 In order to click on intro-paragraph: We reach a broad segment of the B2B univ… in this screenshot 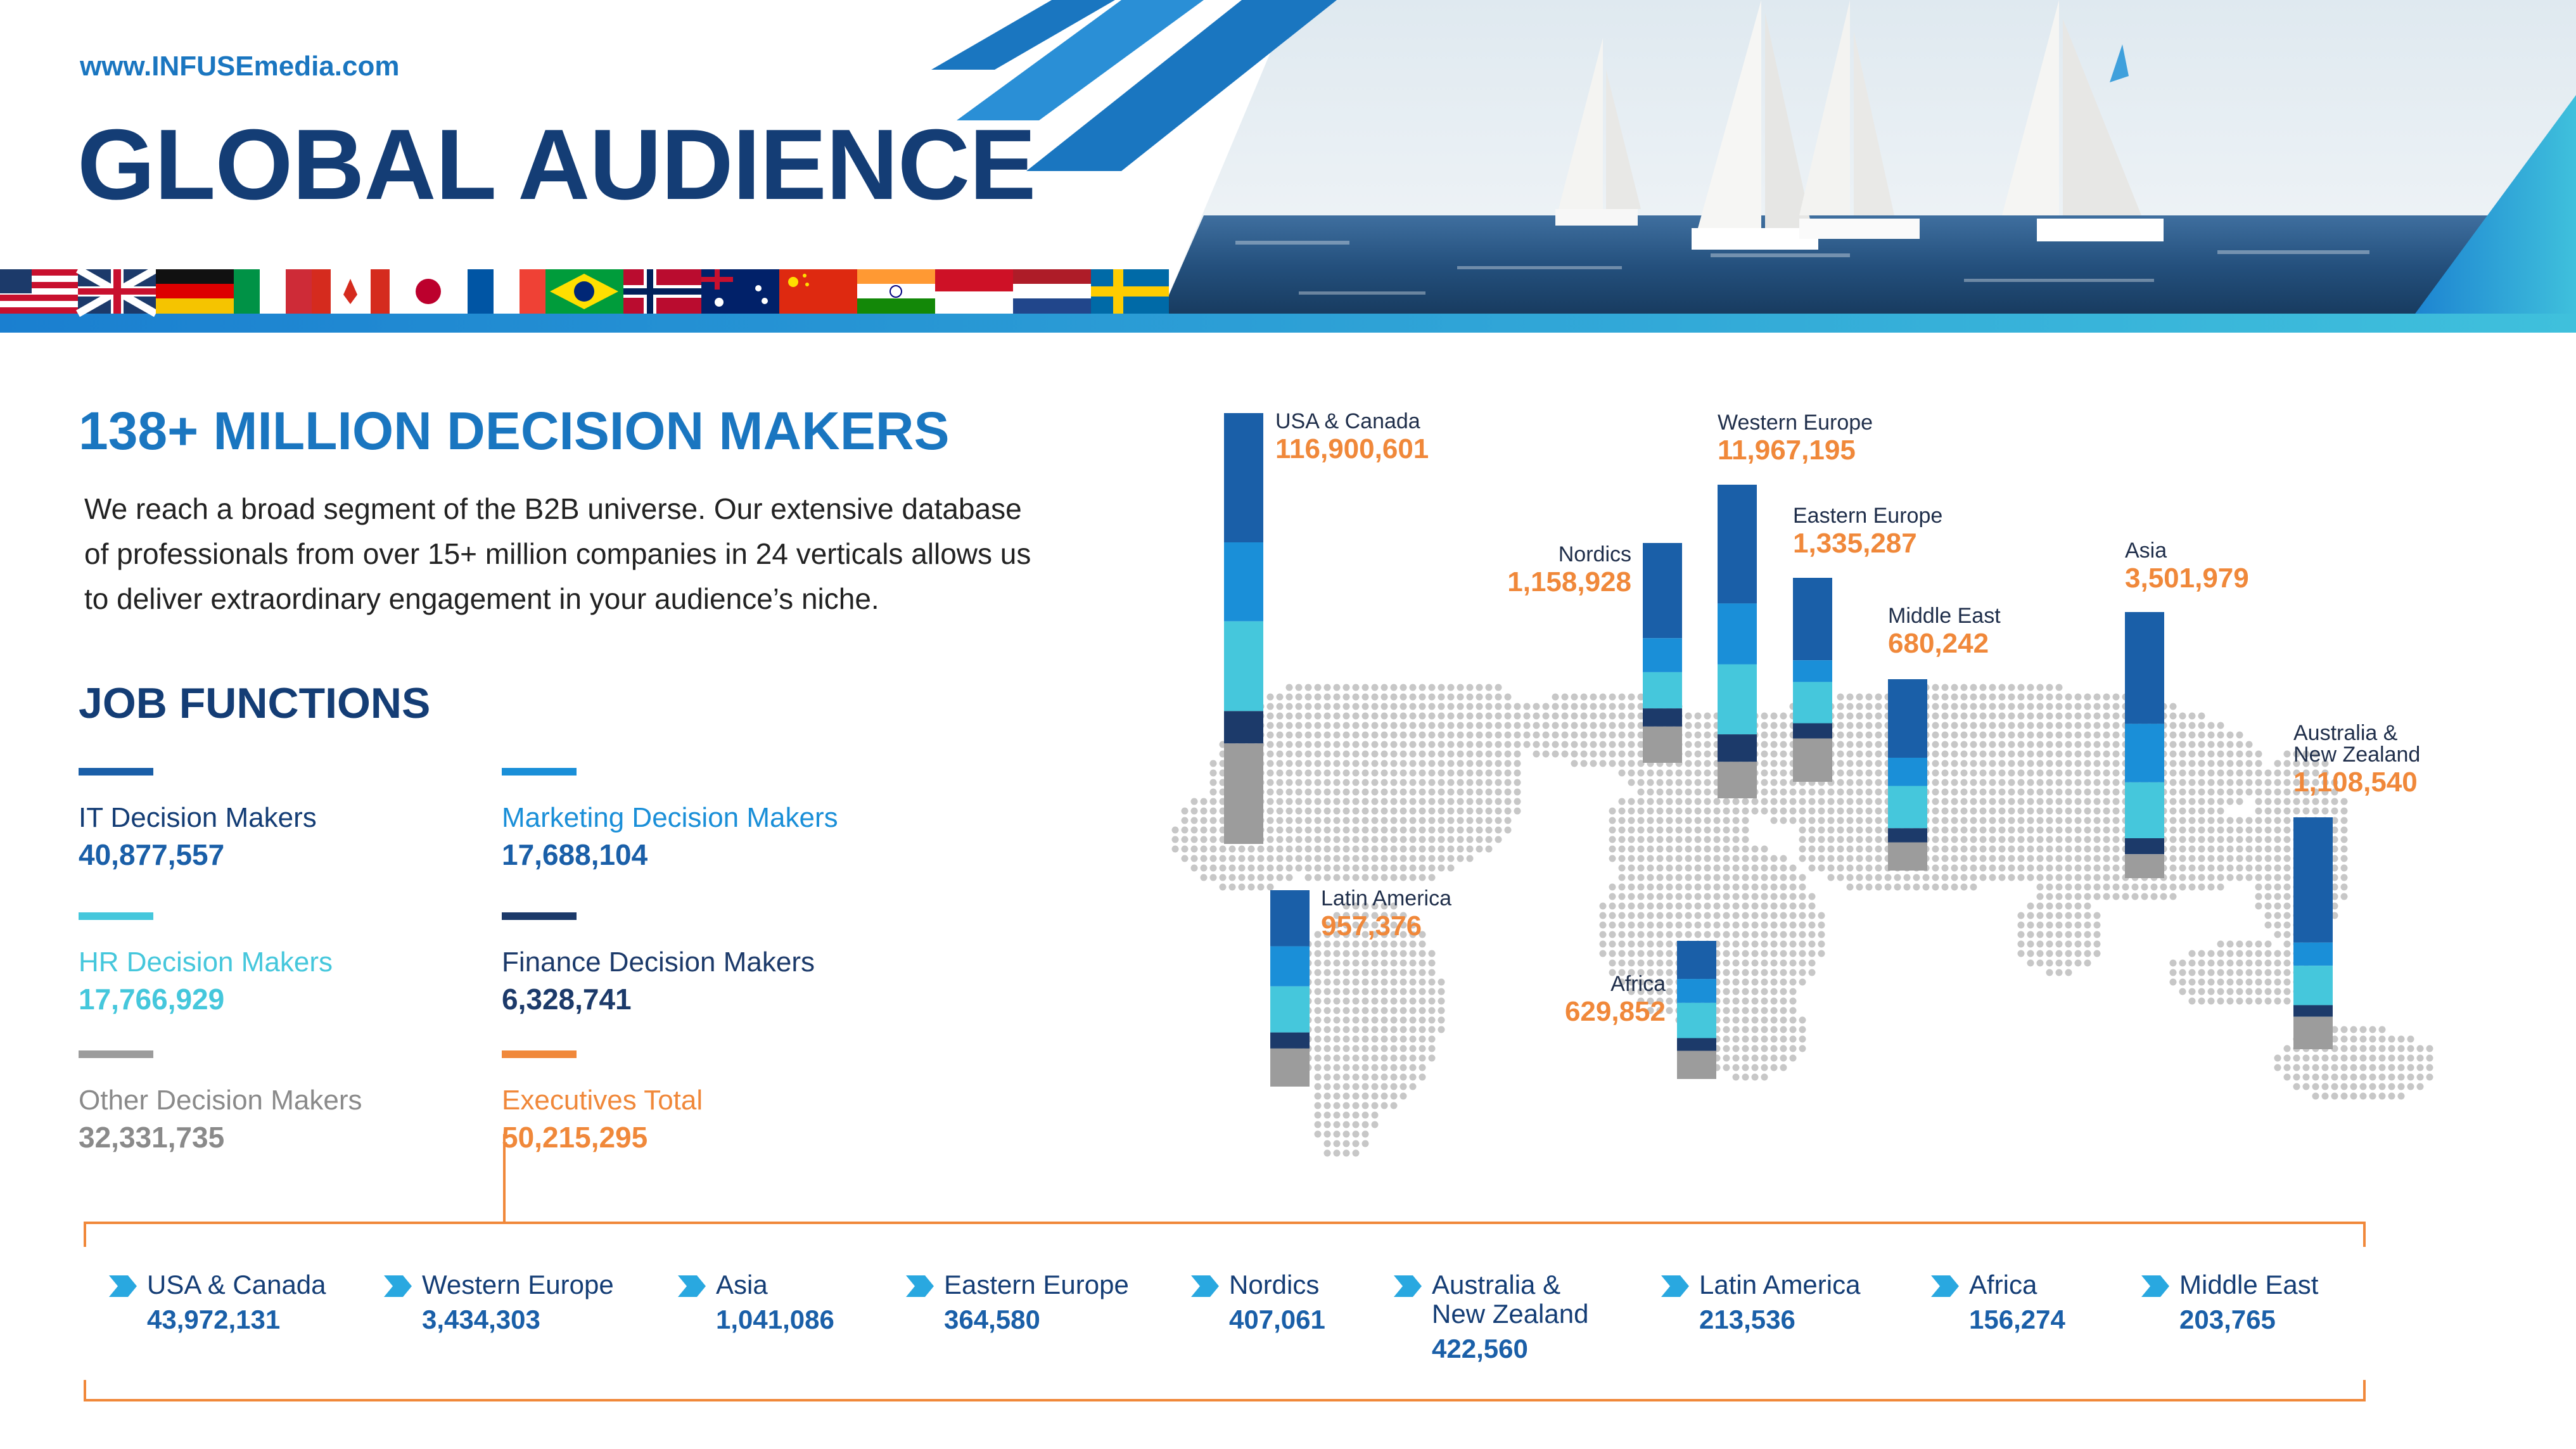, I will do `click(591, 554)`.